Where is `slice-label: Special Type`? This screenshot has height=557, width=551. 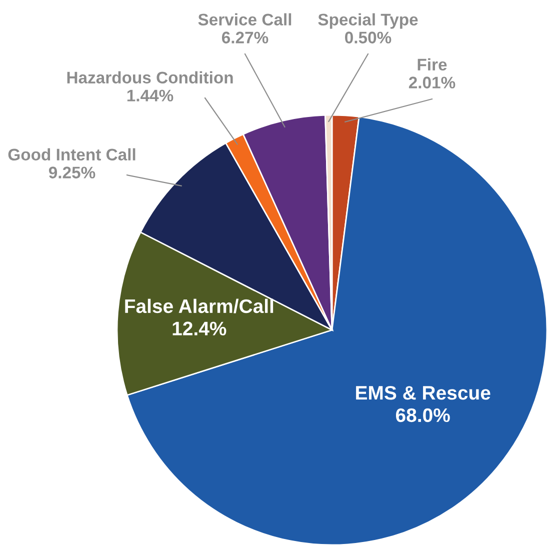
slice-label: Special Type is located at coordinates (368, 21).